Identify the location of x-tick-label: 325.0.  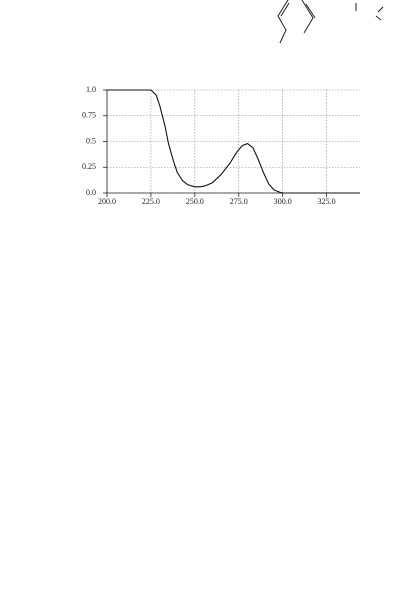
(327, 201).